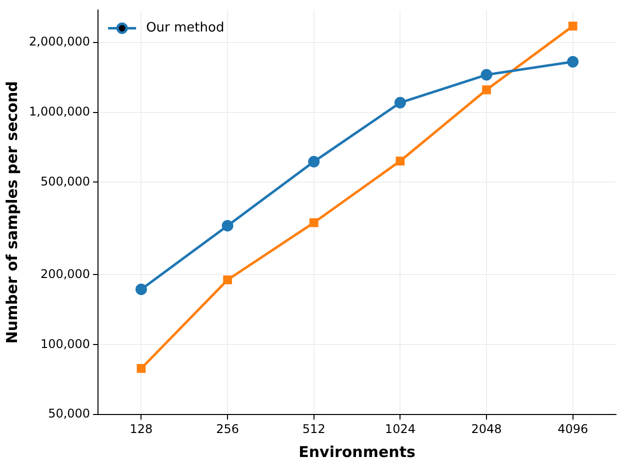 Image resolution: width=623 pixels, height=466 pixels. Describe the element at coordinates (65, 181) in the screenshot. I see `y-tick-label: 500,000` at that location.